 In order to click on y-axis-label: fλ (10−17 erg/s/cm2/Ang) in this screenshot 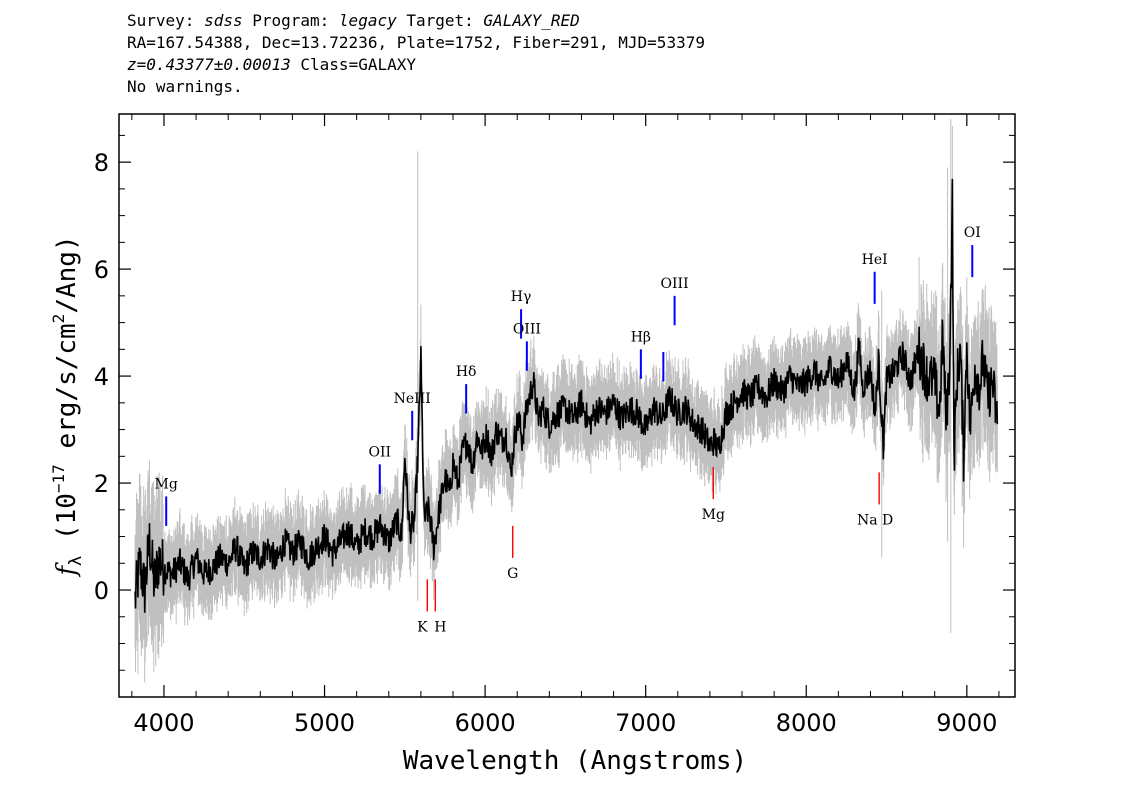, I will do `click(67, 406)`.